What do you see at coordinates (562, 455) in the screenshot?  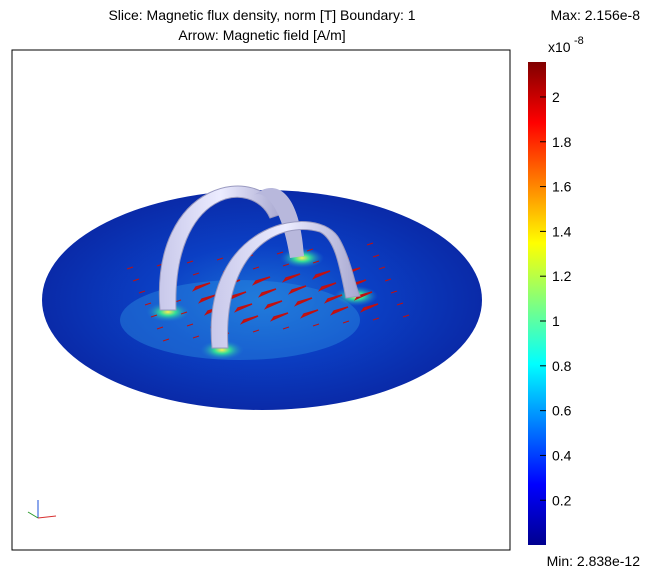 I see `colorbar-tick-label: 0.4` at bounding box center [562, 455].